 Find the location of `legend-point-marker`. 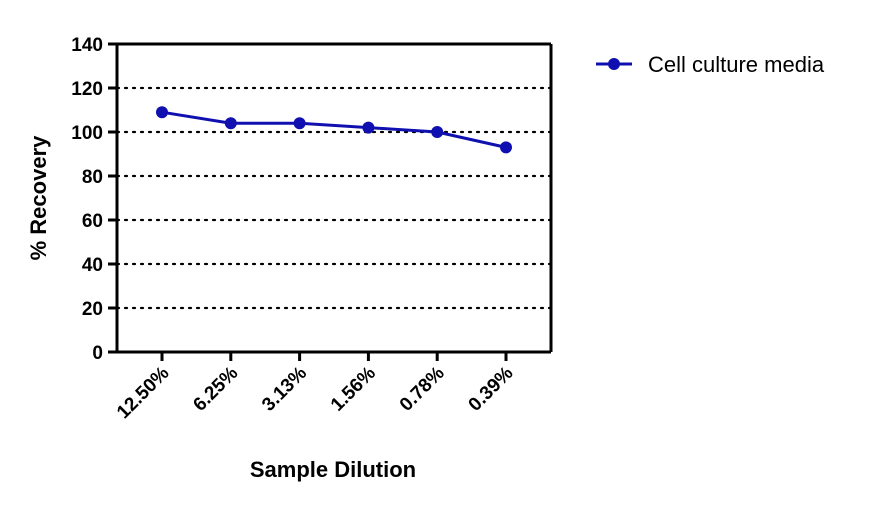

legend-point-marker is located at coordinates (614, 64).